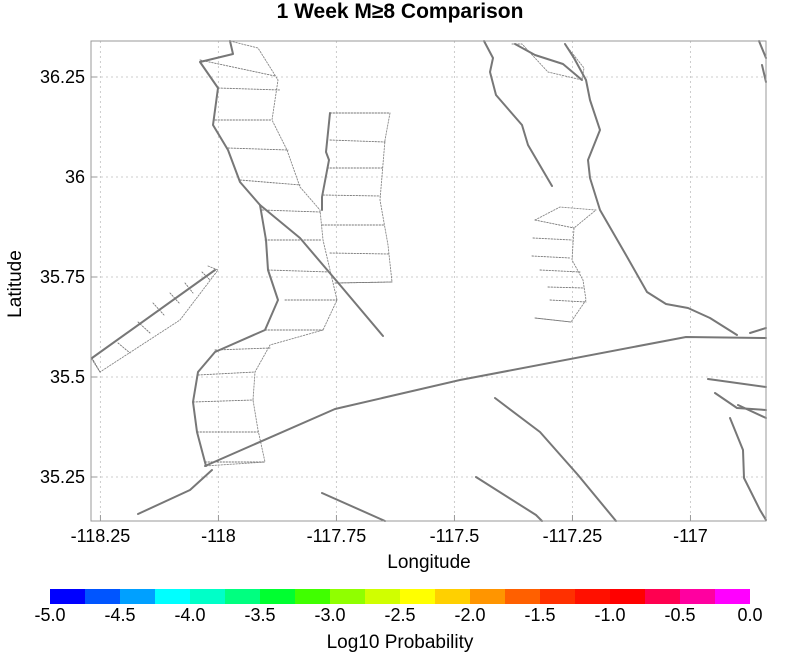 The width and height of the screenshot is (800, 670). I want to click on colorbar-tick-label: -0.5, so click(680, 615).